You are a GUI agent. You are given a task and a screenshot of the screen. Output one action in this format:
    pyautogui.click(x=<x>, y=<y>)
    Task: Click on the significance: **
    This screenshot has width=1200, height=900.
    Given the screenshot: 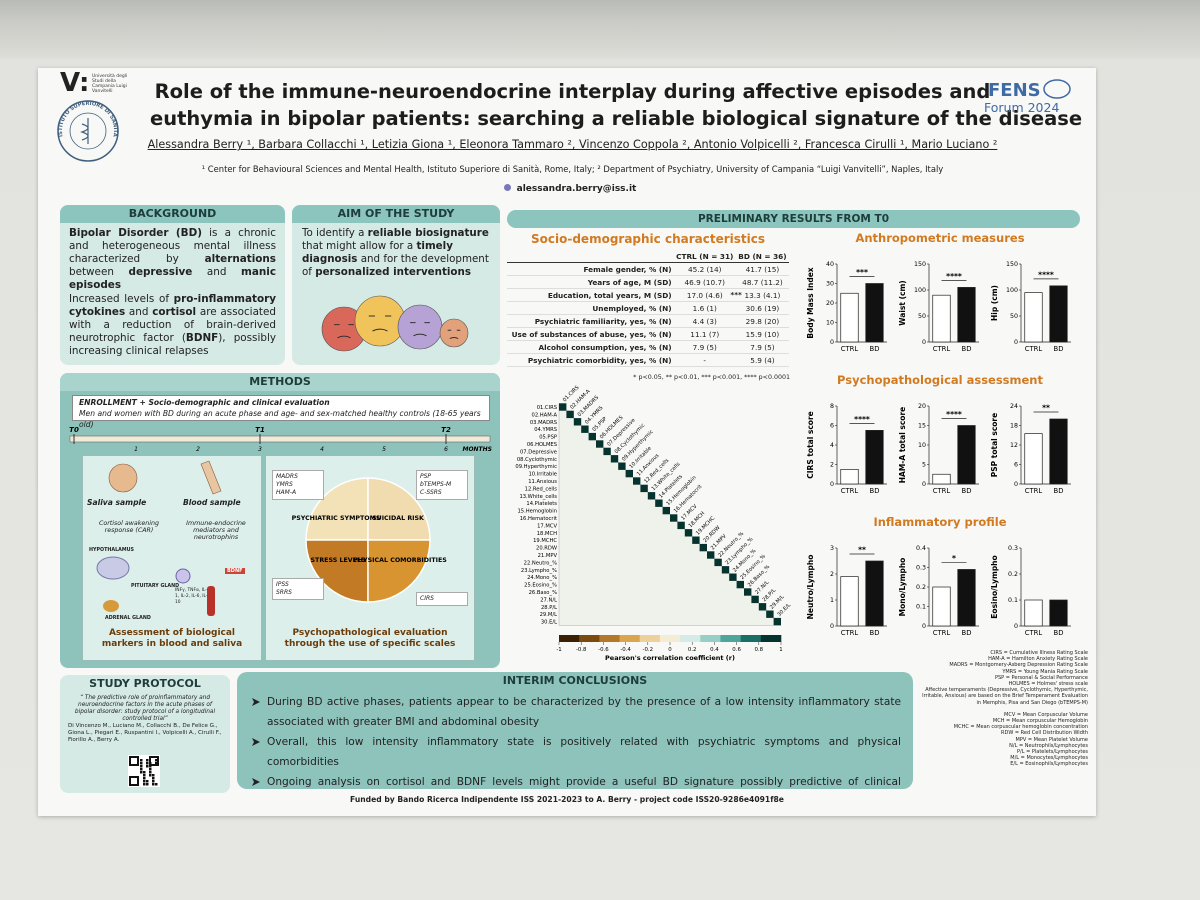 What is the action you would take?
    pyautogui.click(x=862, y=550)
    